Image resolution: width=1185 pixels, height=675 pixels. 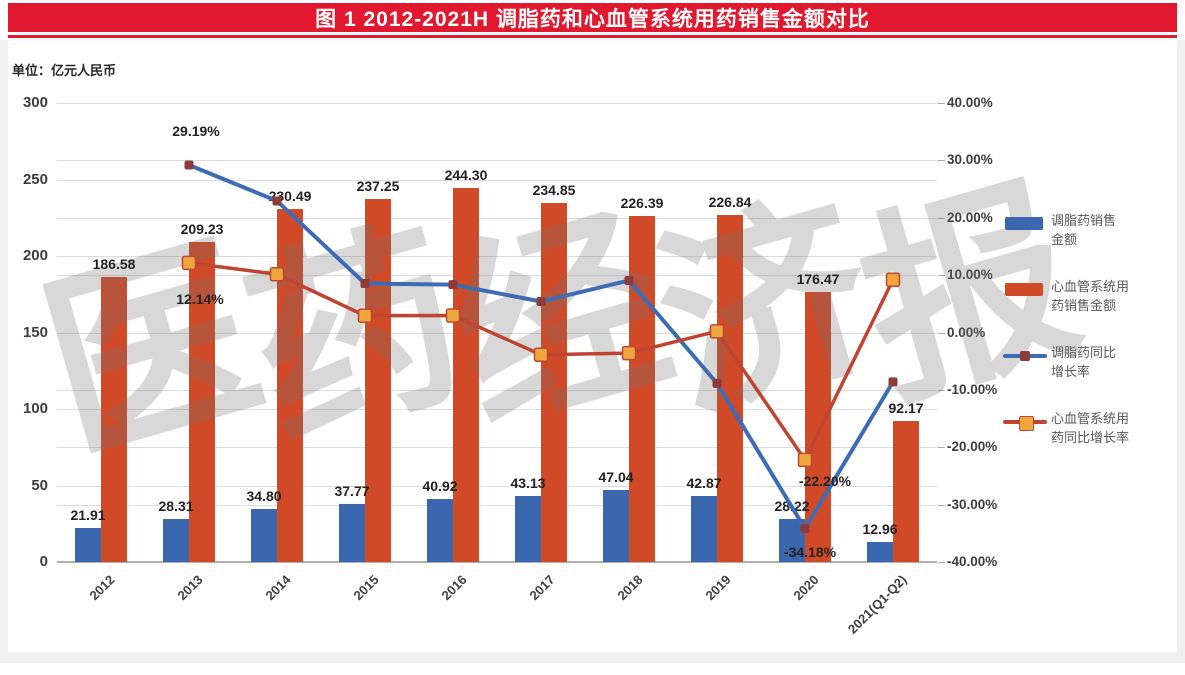 What do you see at coordinates (352, 491) in the screenshot?
I see `bar-value-label: 37.77` at bounding box center [352, 491].